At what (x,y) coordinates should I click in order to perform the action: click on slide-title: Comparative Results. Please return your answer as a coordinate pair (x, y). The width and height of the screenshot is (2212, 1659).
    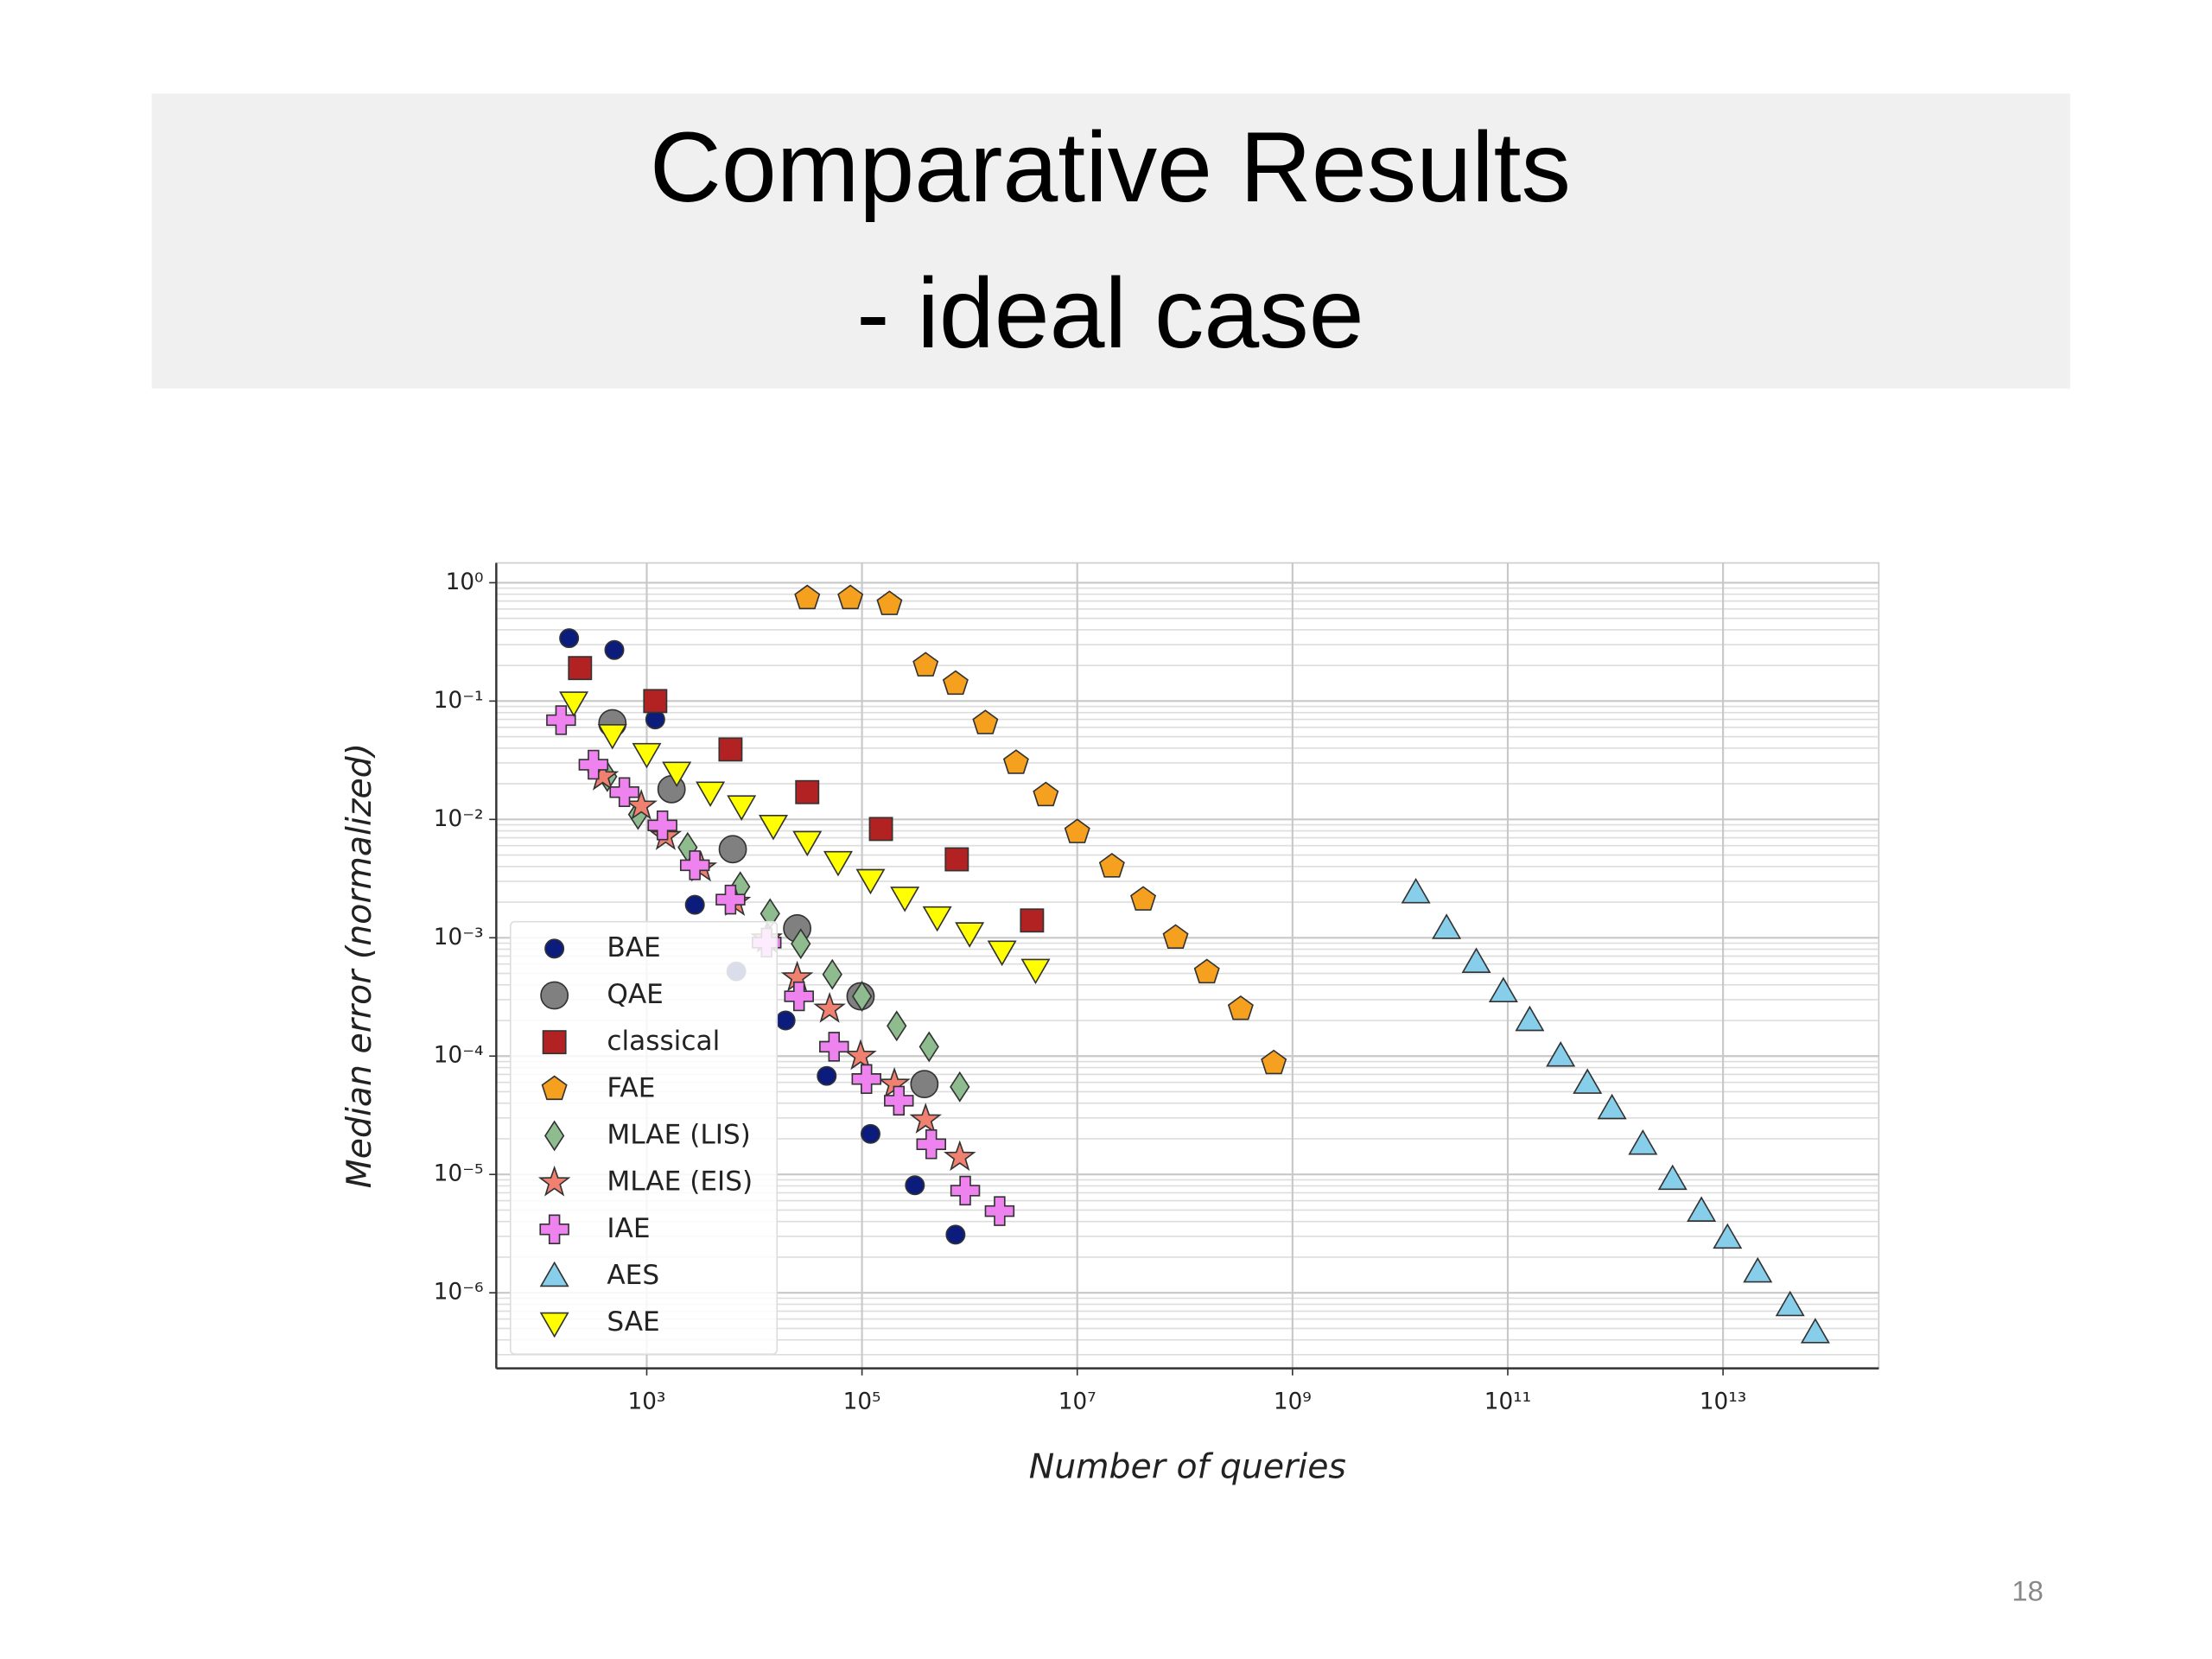
    Looking at the image, I should click on (1110, 167).